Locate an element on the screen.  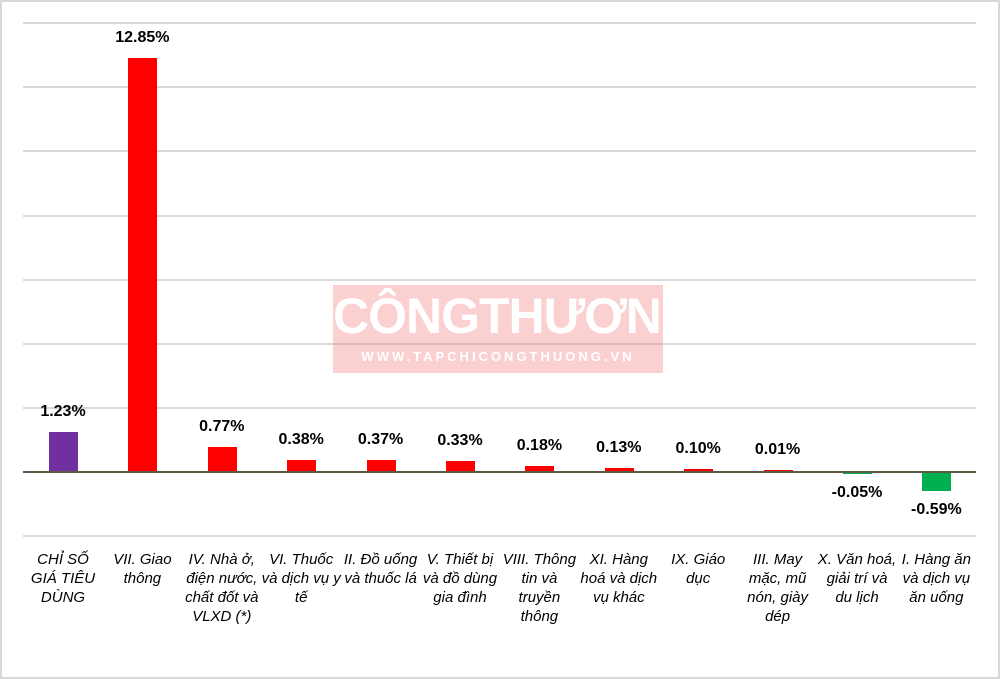
category-label: V. Thiết bị và đồ dùng gia đình is located at coordinates (460, 578).